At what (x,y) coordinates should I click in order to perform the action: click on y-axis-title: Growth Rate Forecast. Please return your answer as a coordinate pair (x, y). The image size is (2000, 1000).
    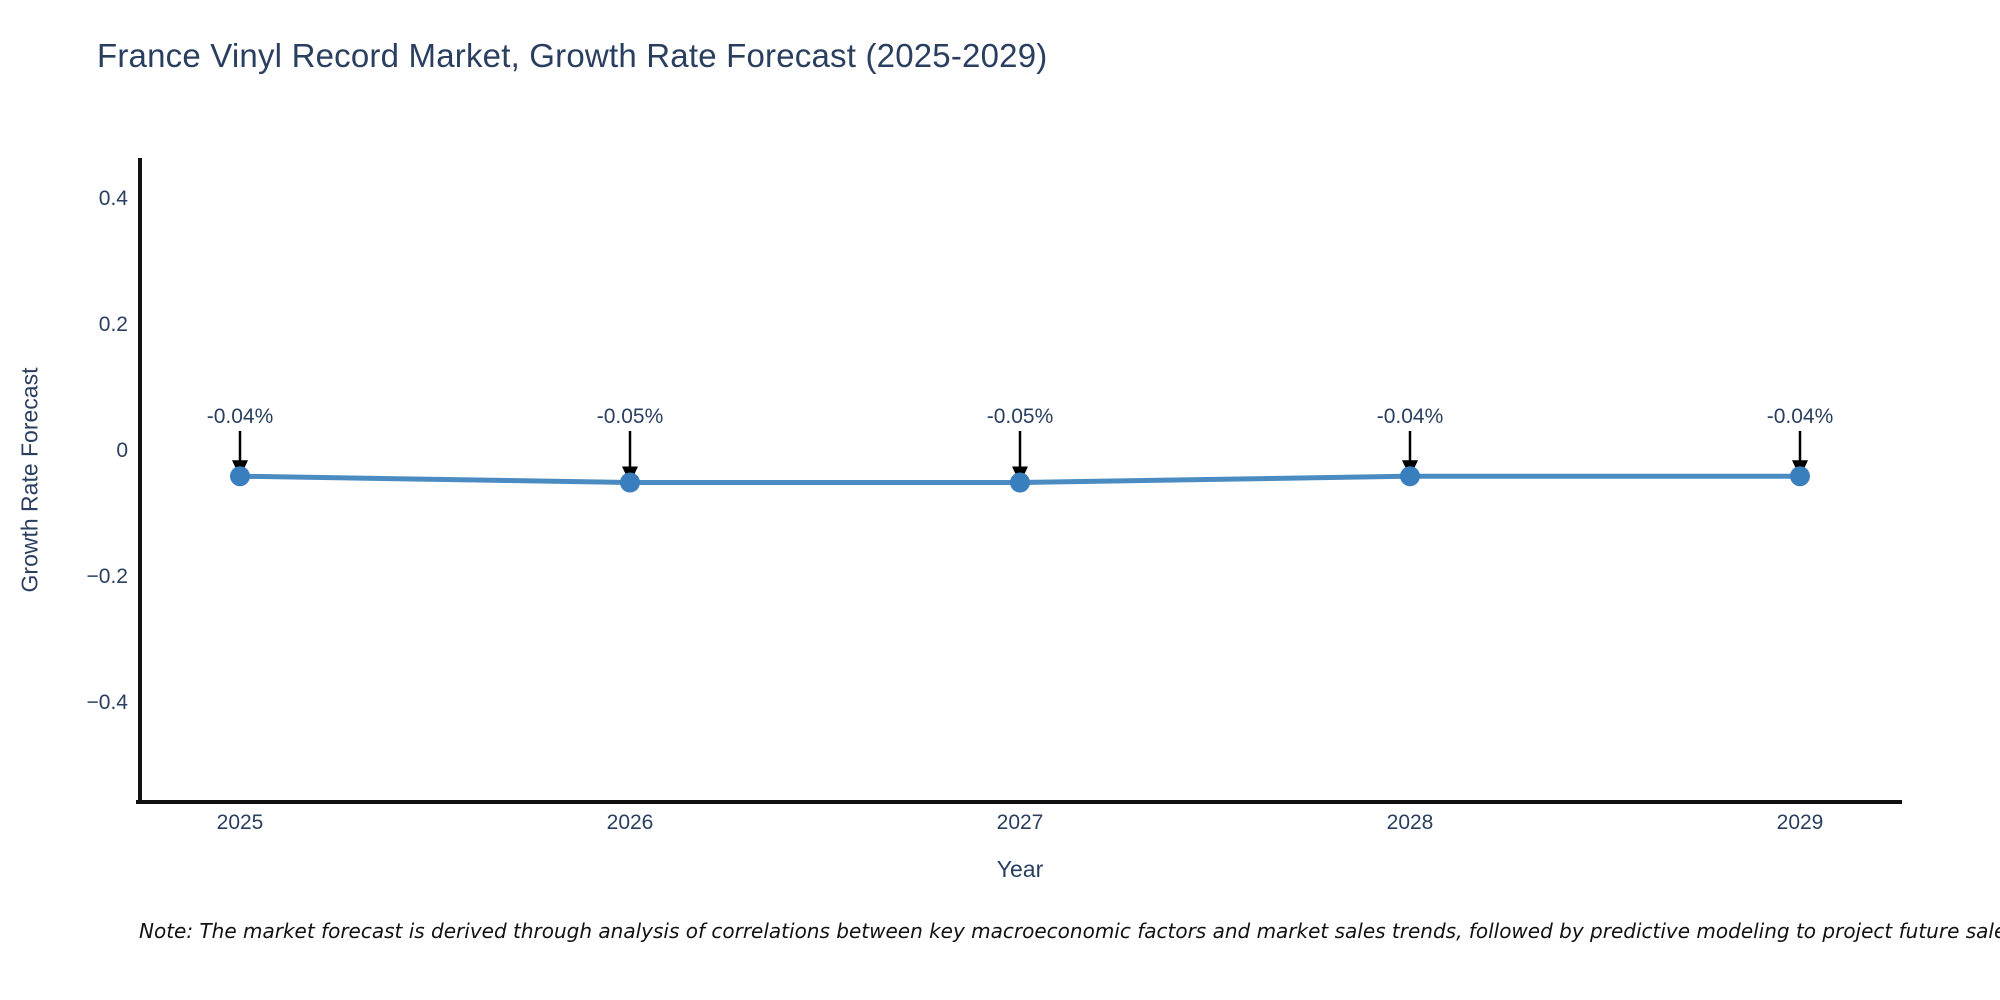
    Looking at the image, I should click on (29, 480).